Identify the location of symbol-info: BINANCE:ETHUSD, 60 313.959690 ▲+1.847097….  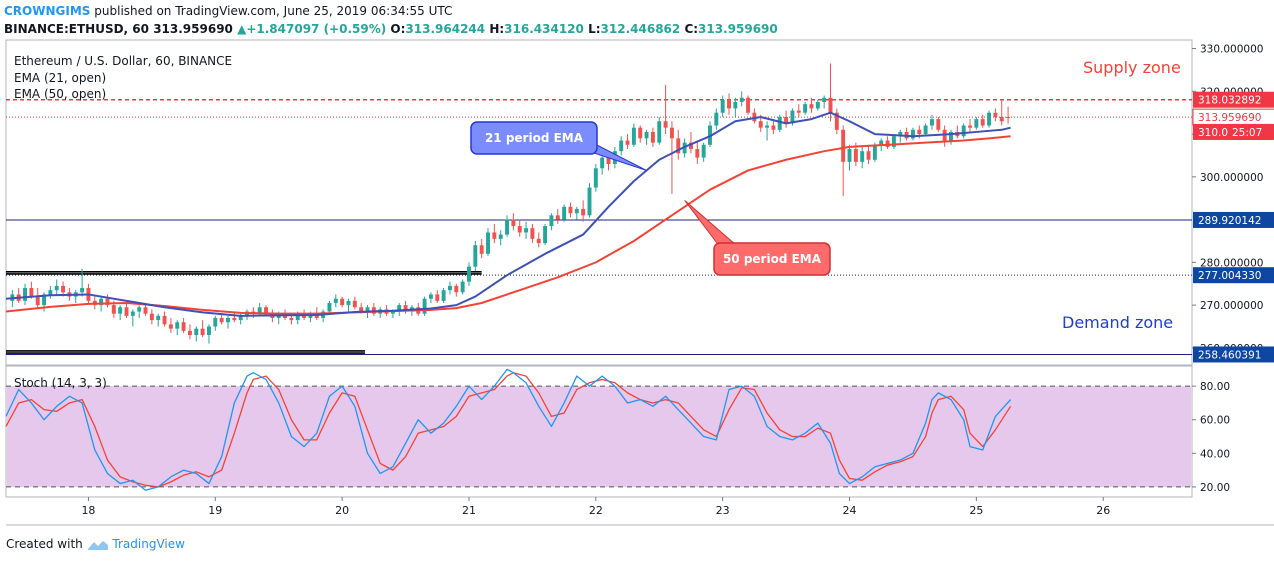
(391, 29).